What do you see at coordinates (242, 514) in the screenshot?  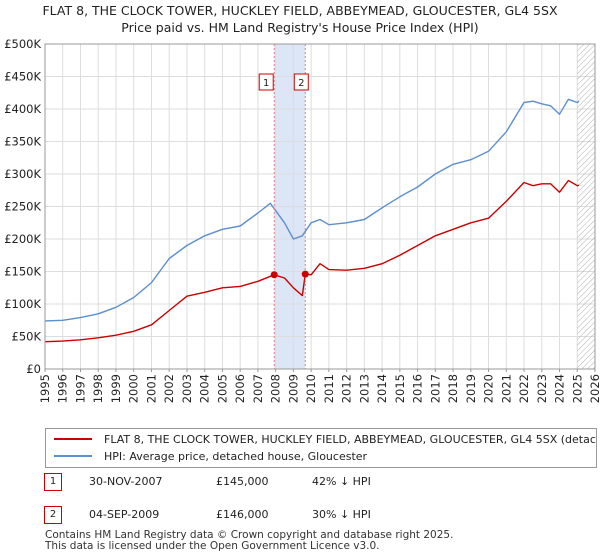 I see `sale-price: £146,000` at bounding box center [242, 514].